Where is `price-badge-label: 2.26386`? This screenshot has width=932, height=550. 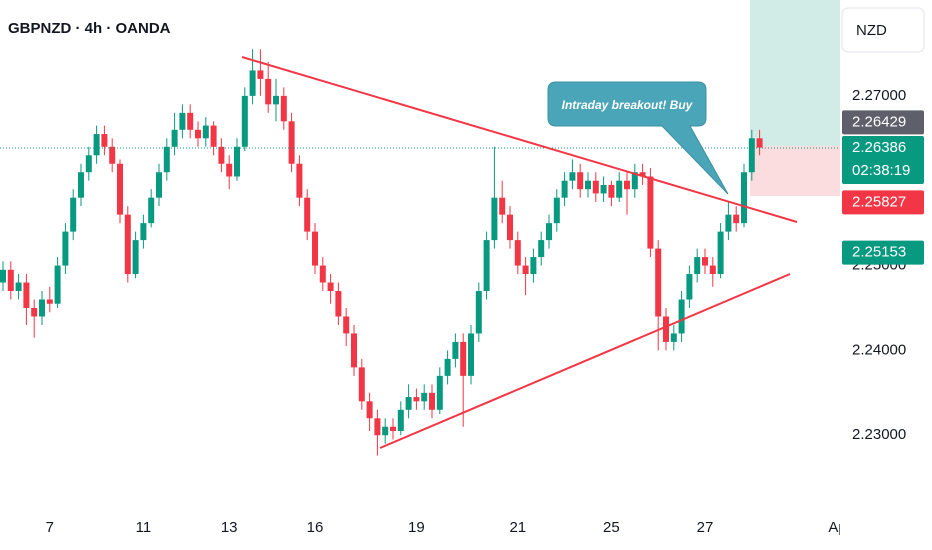
price-badge-label: 2.26386 is located at coordinates (879, 147).